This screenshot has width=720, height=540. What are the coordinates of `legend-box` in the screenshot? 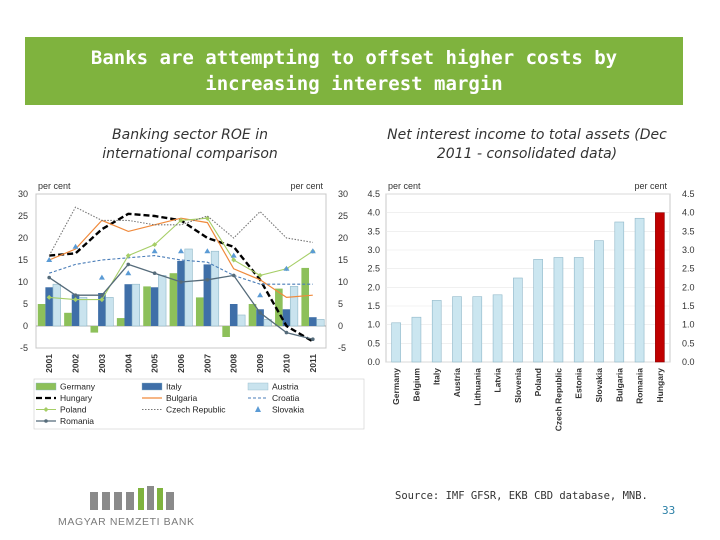 It's located at (199, 404).